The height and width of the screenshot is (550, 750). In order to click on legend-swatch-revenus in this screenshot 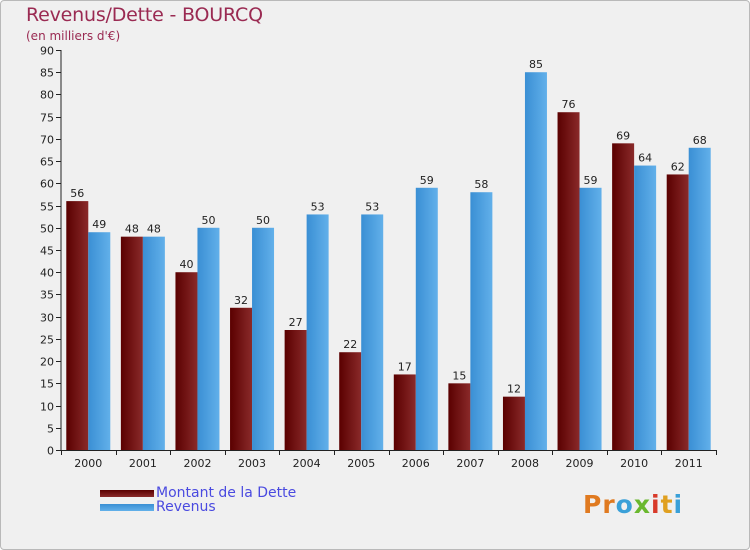, I will do `click(127, 507)`.